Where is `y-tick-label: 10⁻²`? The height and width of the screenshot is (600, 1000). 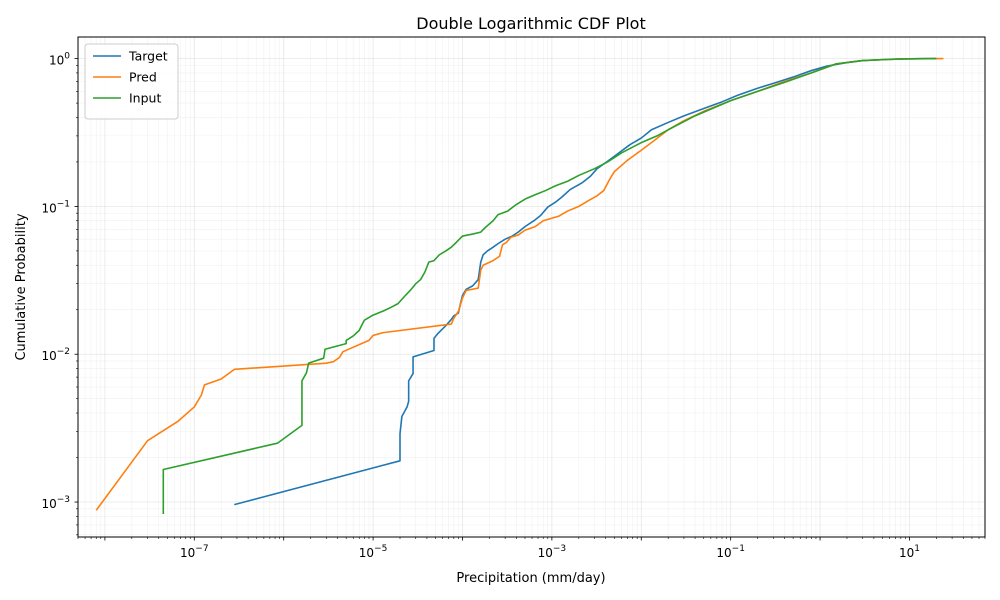 y-tick-label: 10⁻² is located at coordinates (55, 355).